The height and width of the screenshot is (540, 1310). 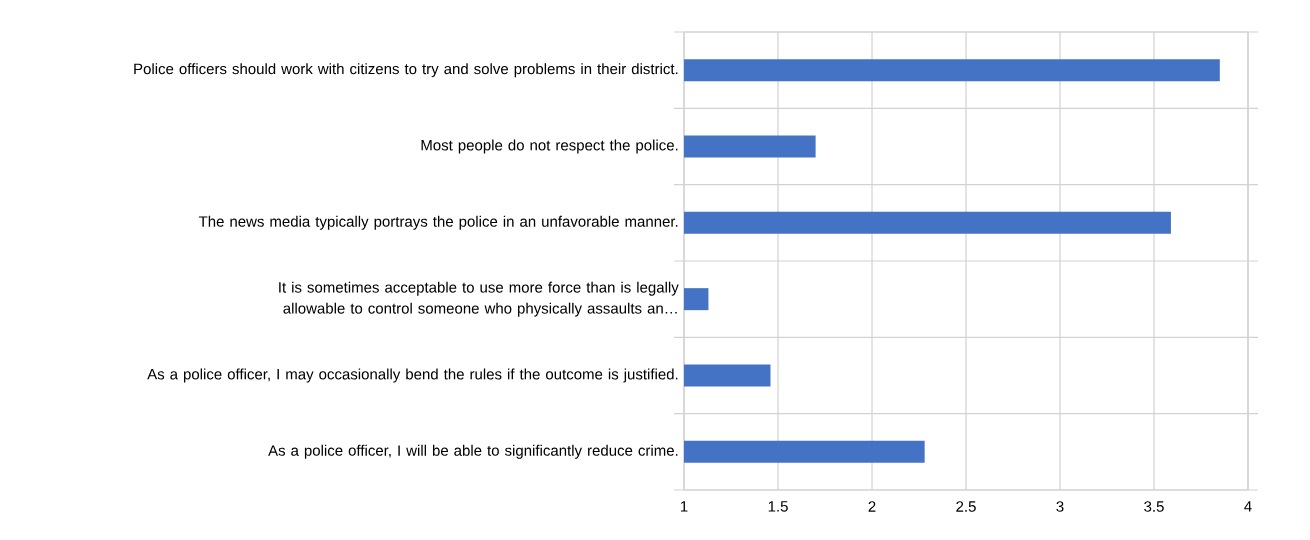 What do you see at coordinates (412, 375) in the screenshot?
I see `y-tick-label: As a police officer, I may occasionally bend the rules if the outcome is justified.` at bounding box center [412, 375].